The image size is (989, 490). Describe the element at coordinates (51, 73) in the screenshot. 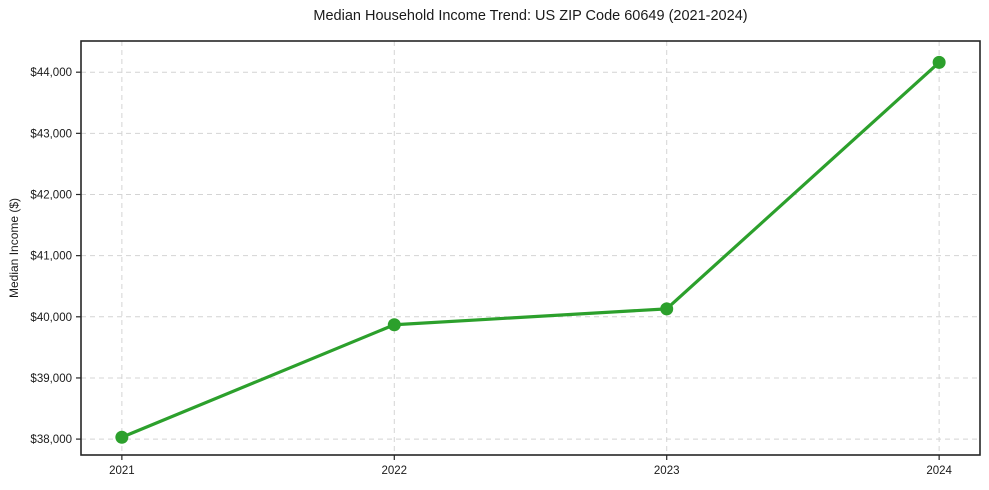

I see `y-tick-label: $44,000` at that location.